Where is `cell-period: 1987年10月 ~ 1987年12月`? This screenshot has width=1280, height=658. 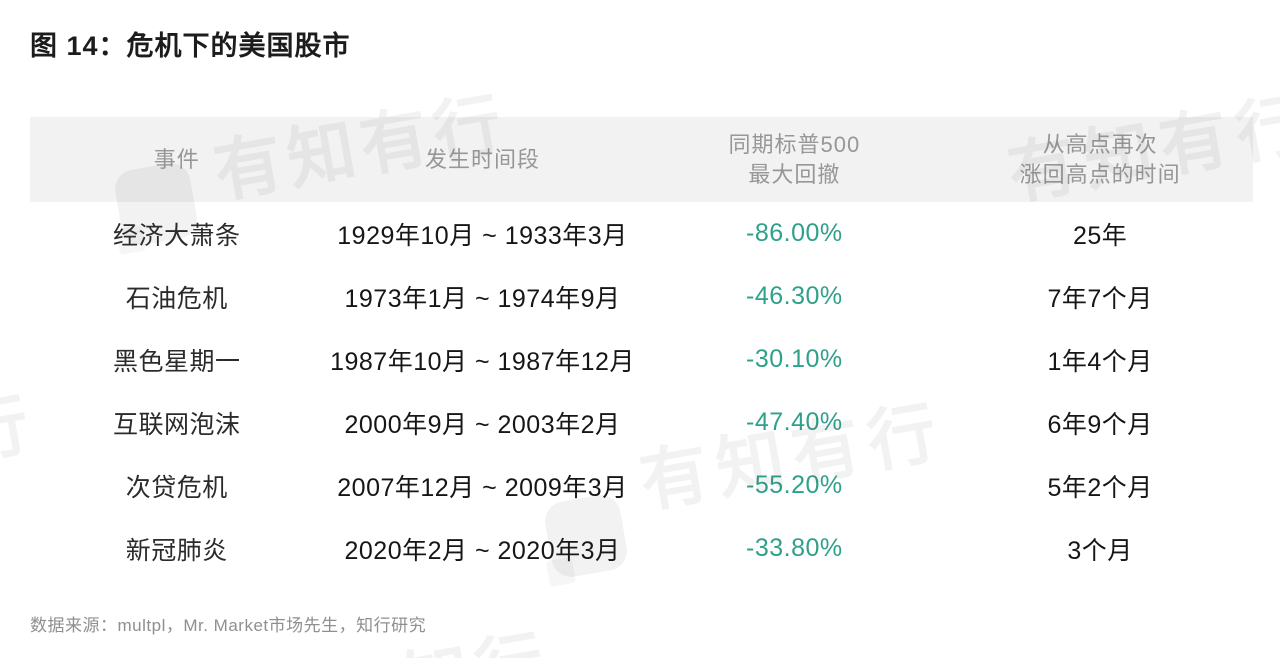 cell-period: 1987年10月 ~ 1987年12月 is located at coordinates (482, 361).